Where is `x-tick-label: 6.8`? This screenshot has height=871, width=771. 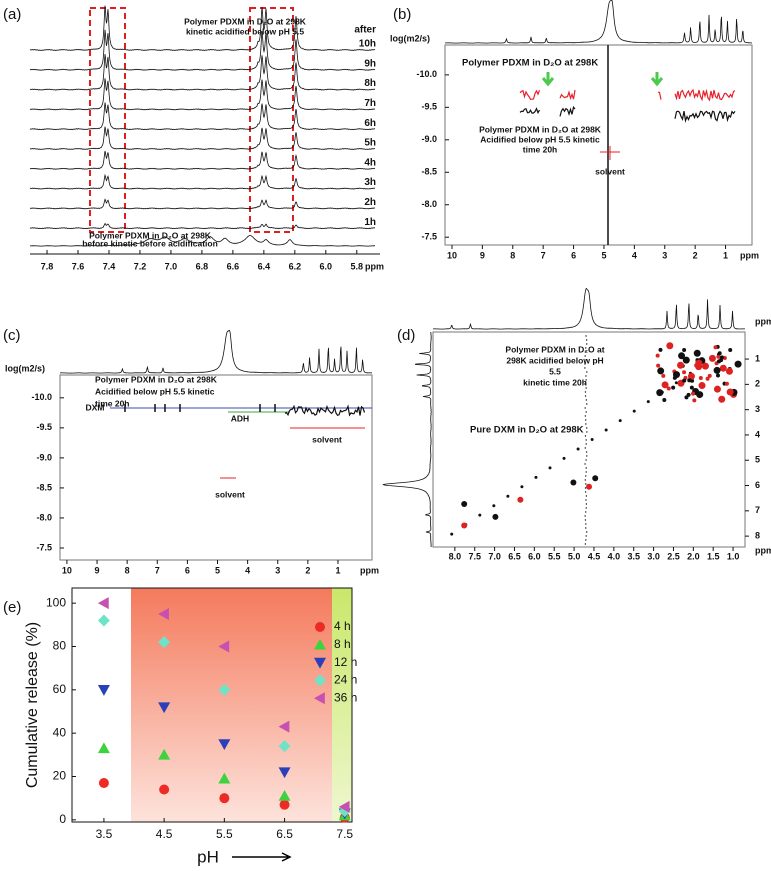
x-tick-label: 6.8 is located at coordinates (202, 266).